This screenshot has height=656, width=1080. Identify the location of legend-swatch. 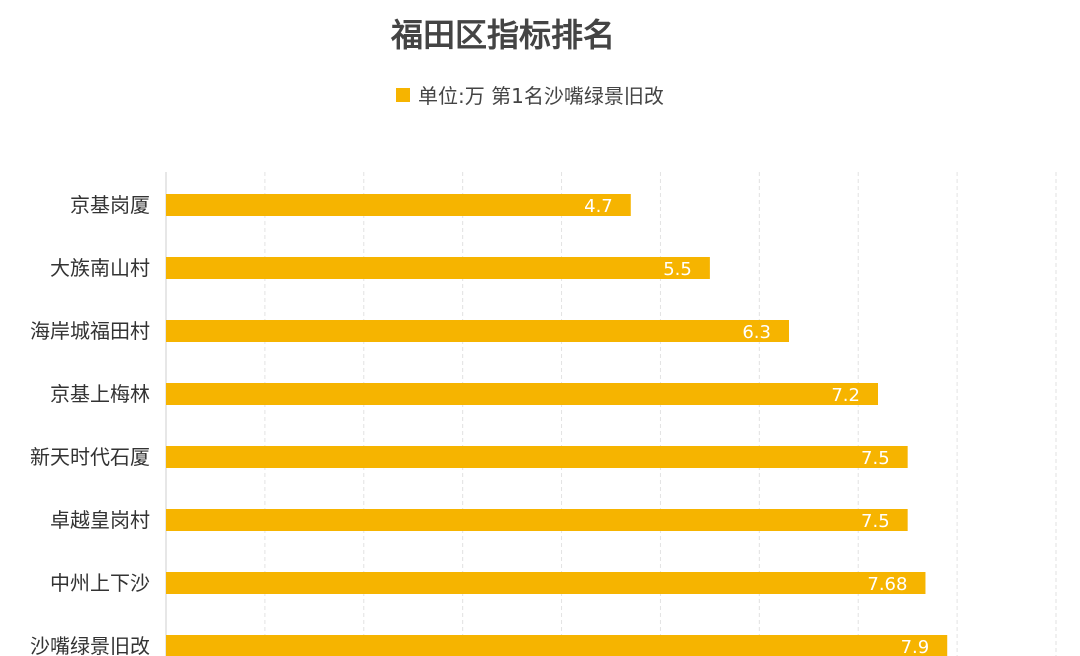
(403, 95).